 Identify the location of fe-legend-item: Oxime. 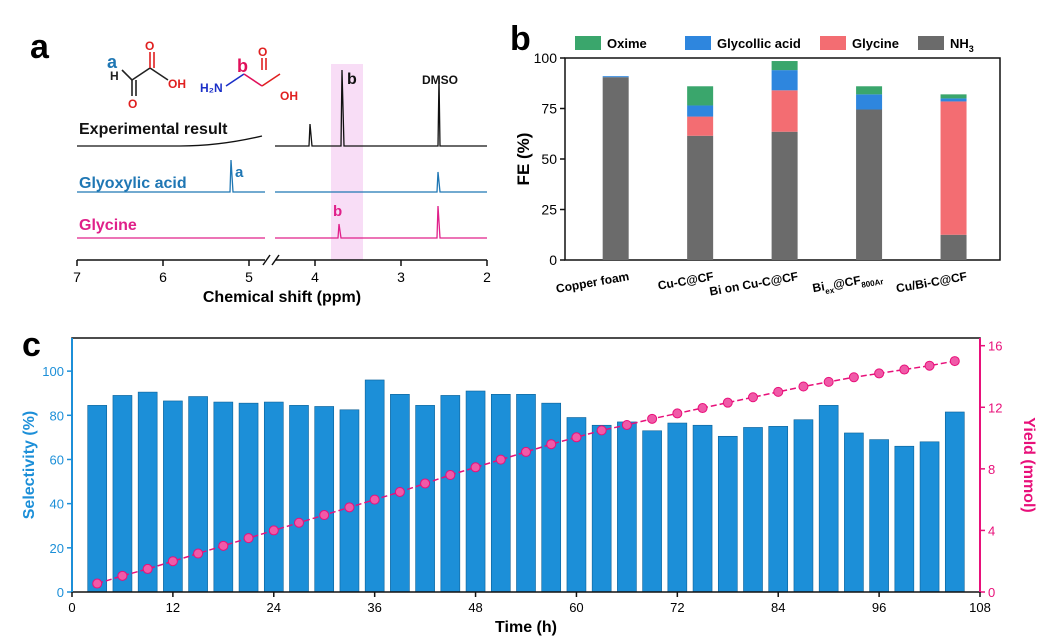
(611, 43).